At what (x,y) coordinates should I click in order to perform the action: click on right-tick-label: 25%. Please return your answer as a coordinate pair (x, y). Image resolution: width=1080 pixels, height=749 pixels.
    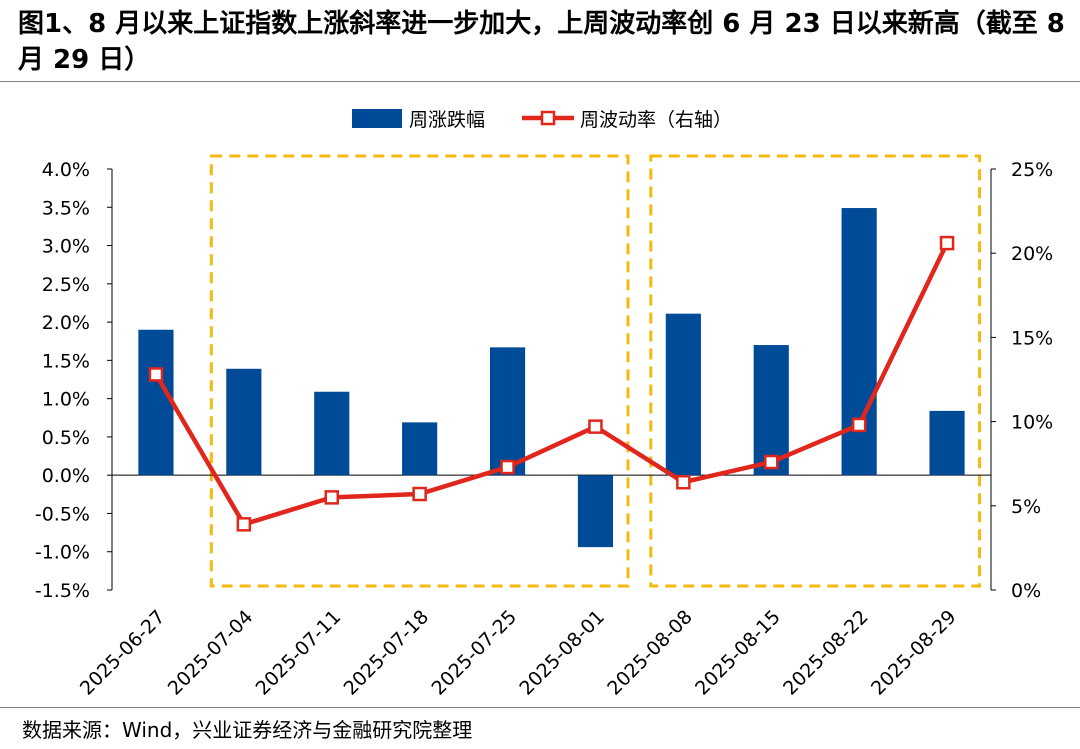
    Looking at the image, I should click on (1032, 170).